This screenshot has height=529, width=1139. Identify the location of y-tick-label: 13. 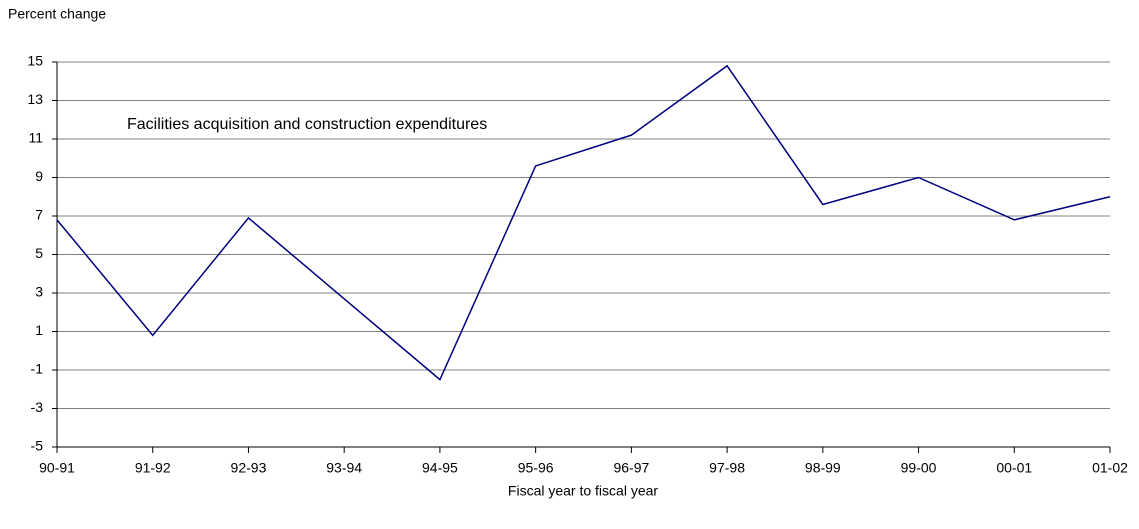
(35, 99).